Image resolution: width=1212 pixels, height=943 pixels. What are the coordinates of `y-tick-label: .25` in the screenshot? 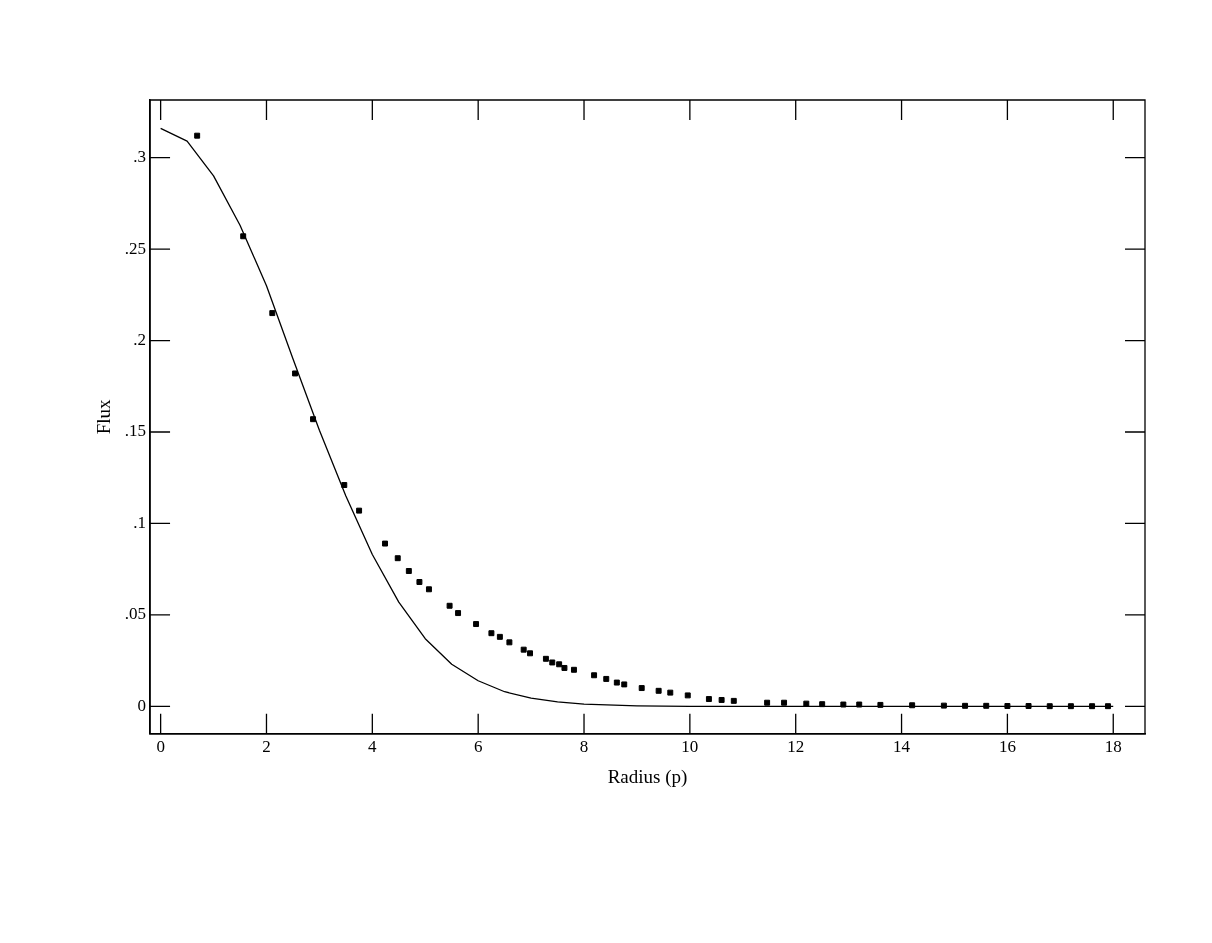 It's located at (135, 248).